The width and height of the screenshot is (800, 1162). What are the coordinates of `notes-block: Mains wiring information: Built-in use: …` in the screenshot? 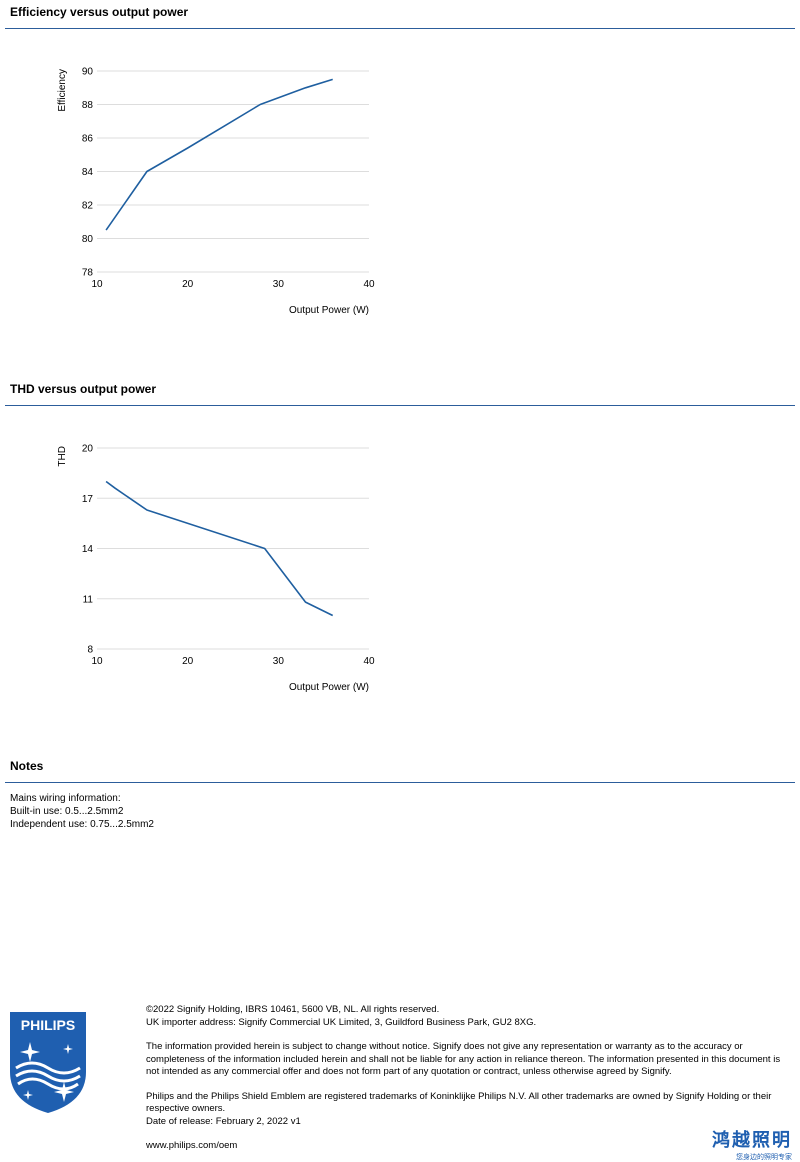 It's located at (82, 811).